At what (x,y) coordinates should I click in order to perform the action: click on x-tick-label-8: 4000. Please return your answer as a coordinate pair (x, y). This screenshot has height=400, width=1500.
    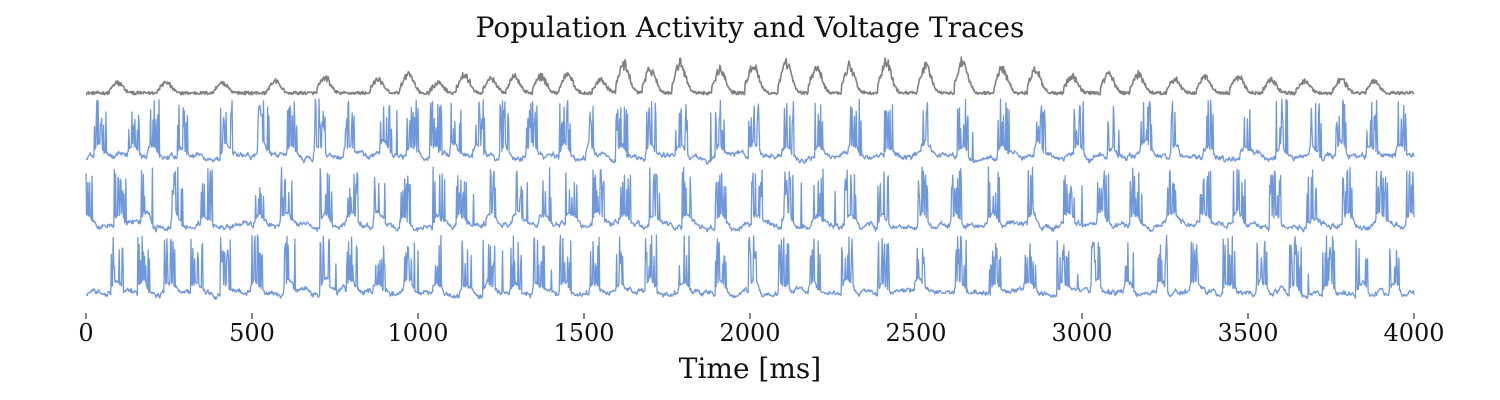
    Looking at the image, I should click on (1413, 333).